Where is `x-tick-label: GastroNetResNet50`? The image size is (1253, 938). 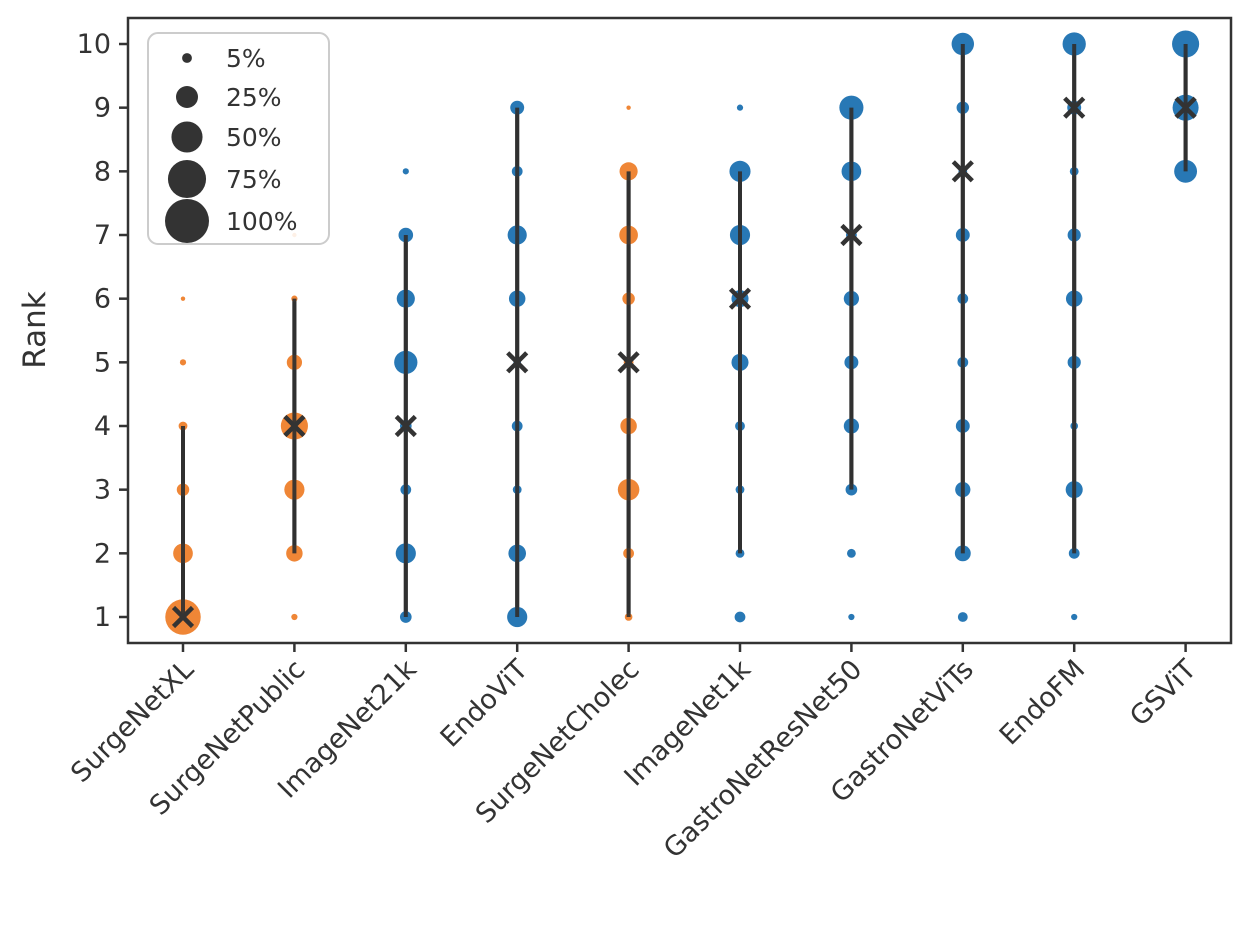 x-tick-label: GastroNetResNet50 is located at coordinates (763, 759).